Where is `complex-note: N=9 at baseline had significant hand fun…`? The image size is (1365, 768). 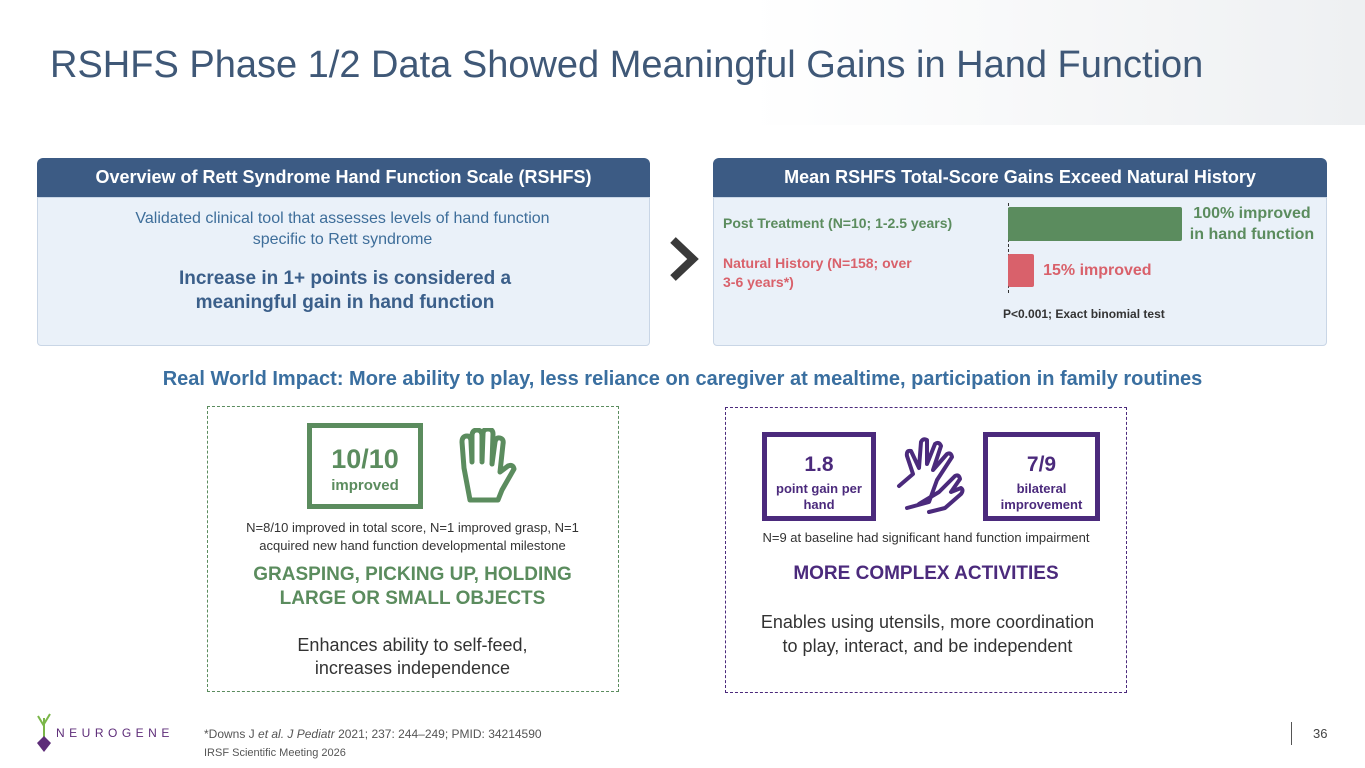 complex-note: N=9 at baseline had significant hand fun… is located at coordinates (926, 537).